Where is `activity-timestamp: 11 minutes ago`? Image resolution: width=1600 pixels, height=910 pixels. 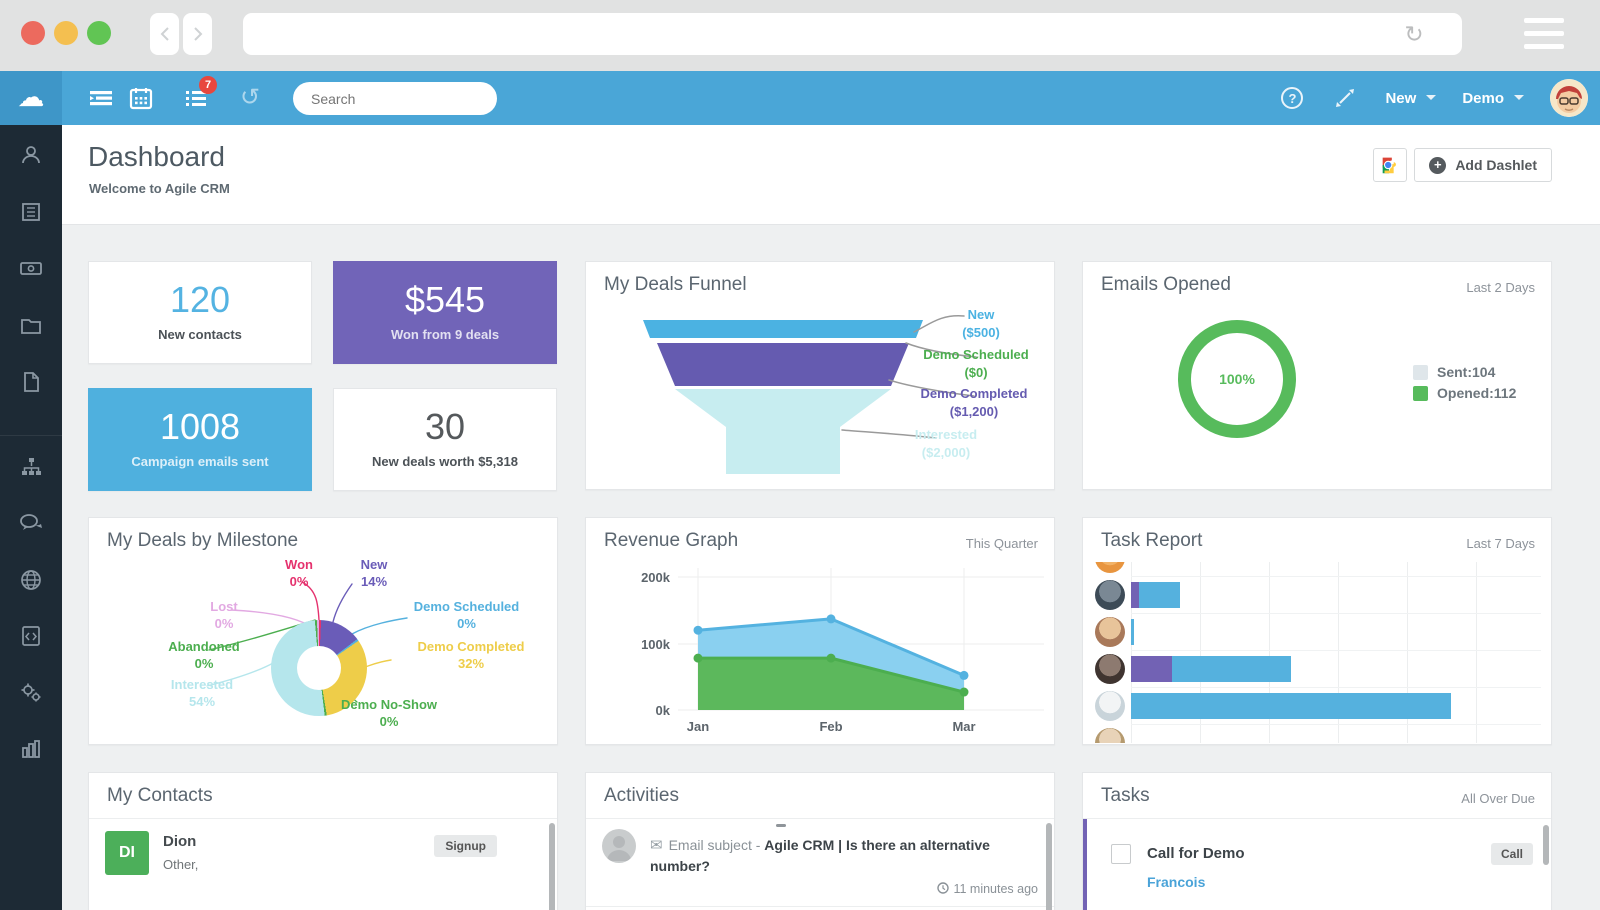
activity-timestamp: 11 minutes ago is located at coordinates (844, 889).